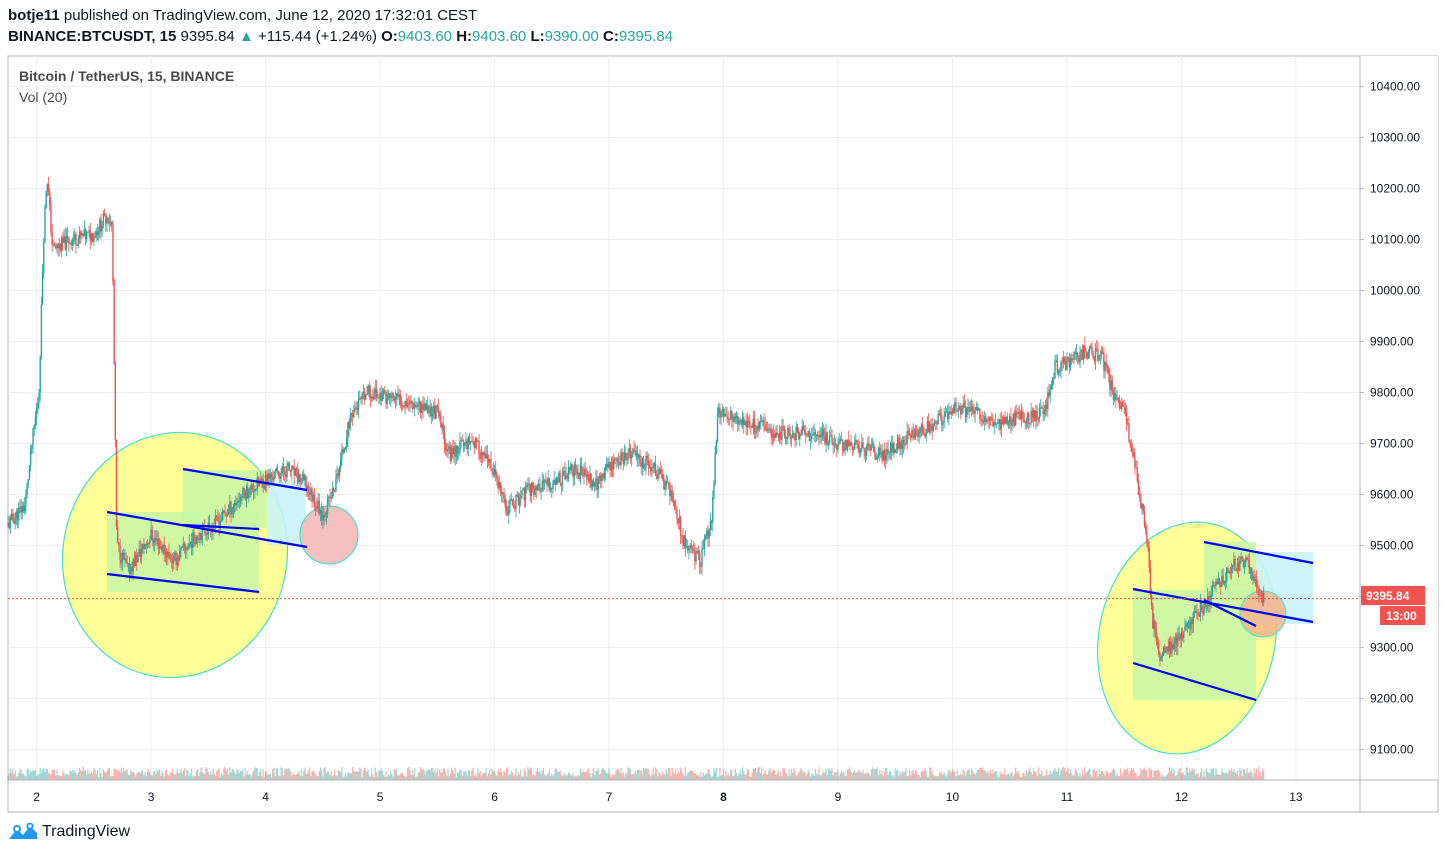  I want to click on last-price: 9395.84, so click(207, 36).